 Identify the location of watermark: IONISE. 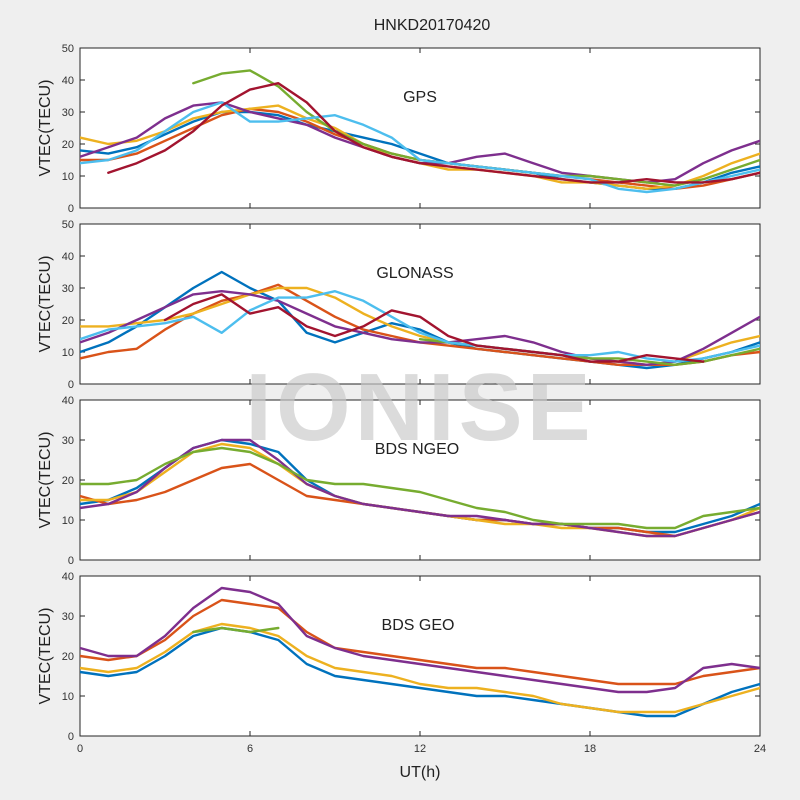
(419, 407).